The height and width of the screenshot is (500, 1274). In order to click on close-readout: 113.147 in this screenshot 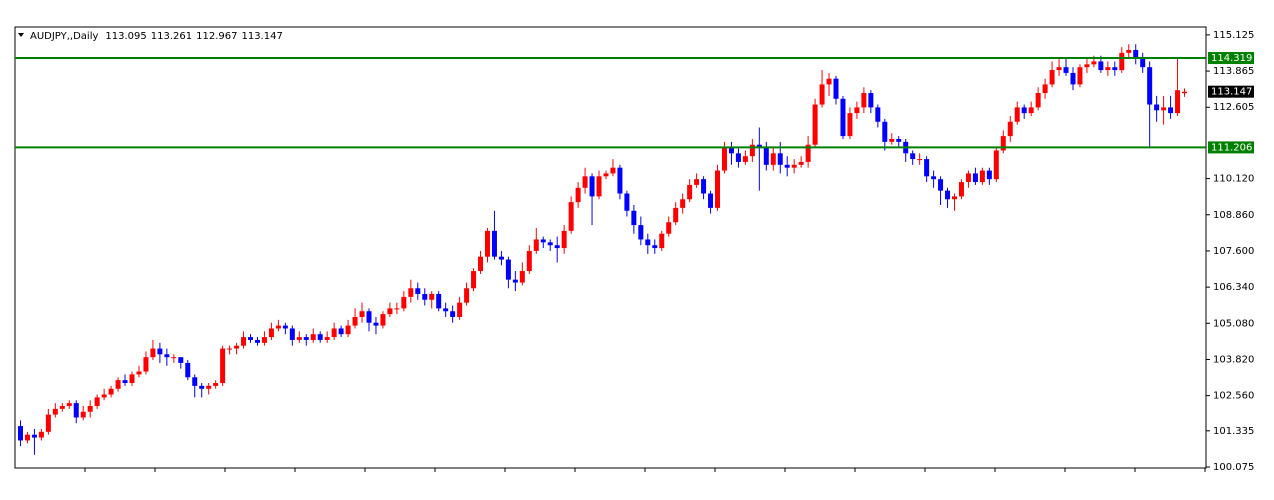, I will do `click(261, 36)`.